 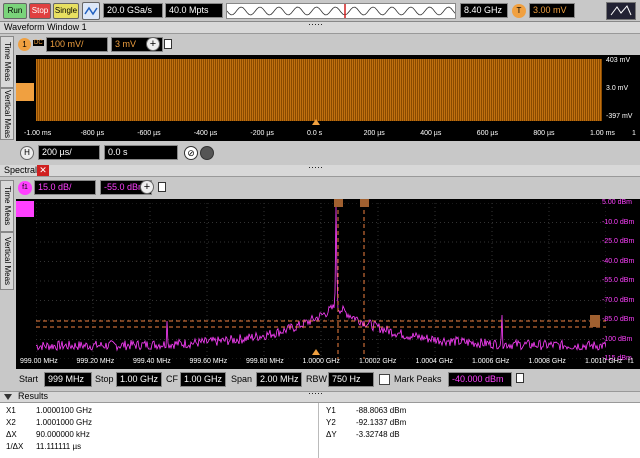 What do you see at coordinates (66, 11) in the screenshot?
I see `single-button: Single` at bounding box center [66, 11].